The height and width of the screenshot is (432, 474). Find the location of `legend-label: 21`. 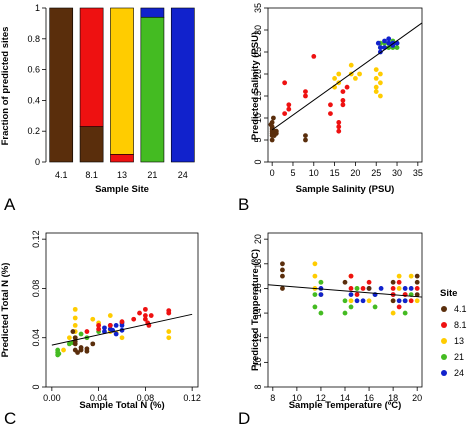

legend-label: 21 is located at coordinates (459, 357).